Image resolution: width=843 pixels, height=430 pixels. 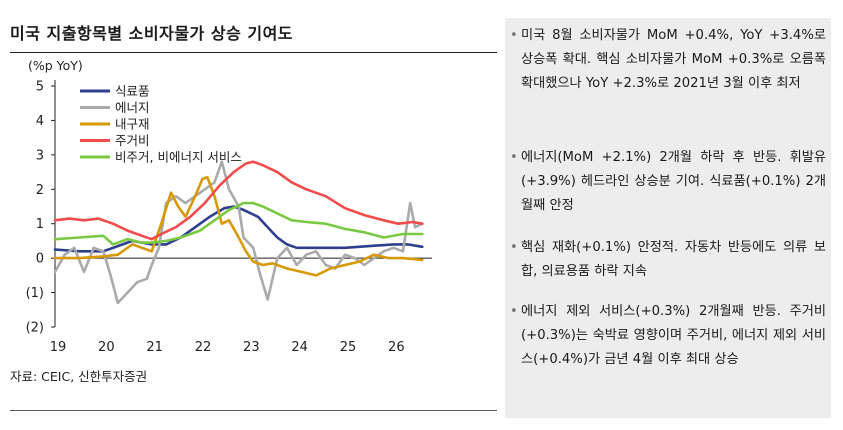 What do you see at coordinates (253, 52) in the screenshot?
I see `title-divider` at bounding box center [253, 52].